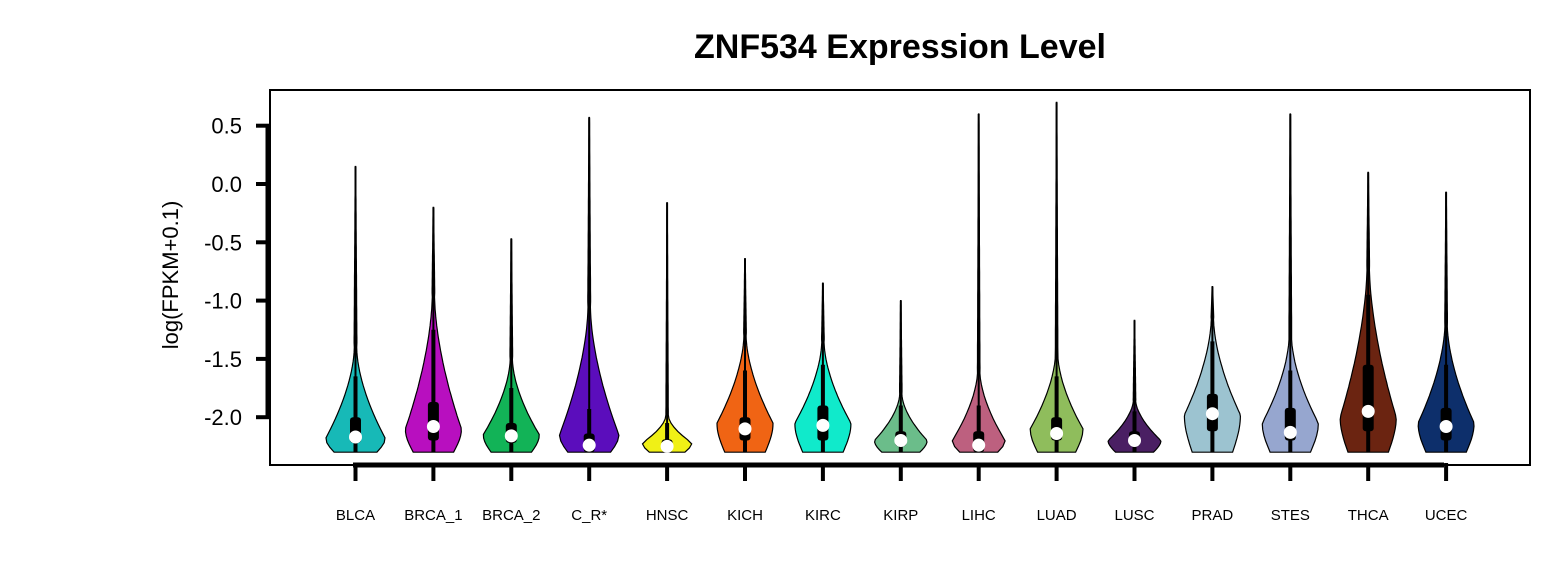 Image resolution: width=1560 pixels, height=586 pixels. I want to click on x-tick-label: LUAD, so click(1057, 515).